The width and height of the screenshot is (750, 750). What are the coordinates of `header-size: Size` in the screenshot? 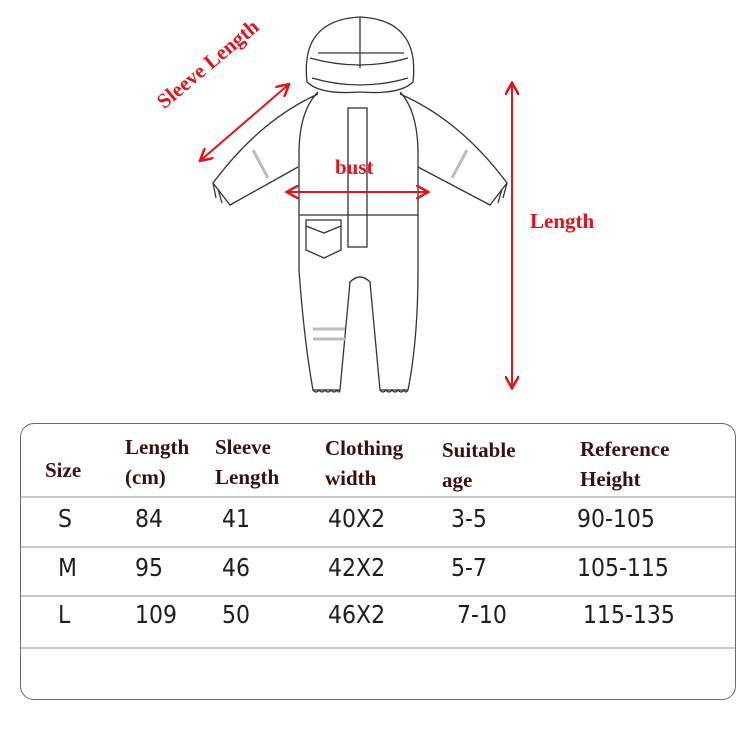 It's located at (63, 470).